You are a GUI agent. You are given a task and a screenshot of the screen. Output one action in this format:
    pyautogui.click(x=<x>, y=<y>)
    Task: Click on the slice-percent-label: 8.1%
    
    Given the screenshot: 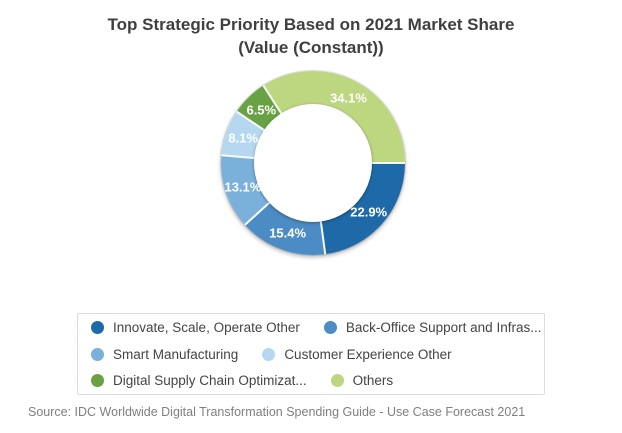 What is the action you would take?
    pyautogui.click(x=243, y=138)
    